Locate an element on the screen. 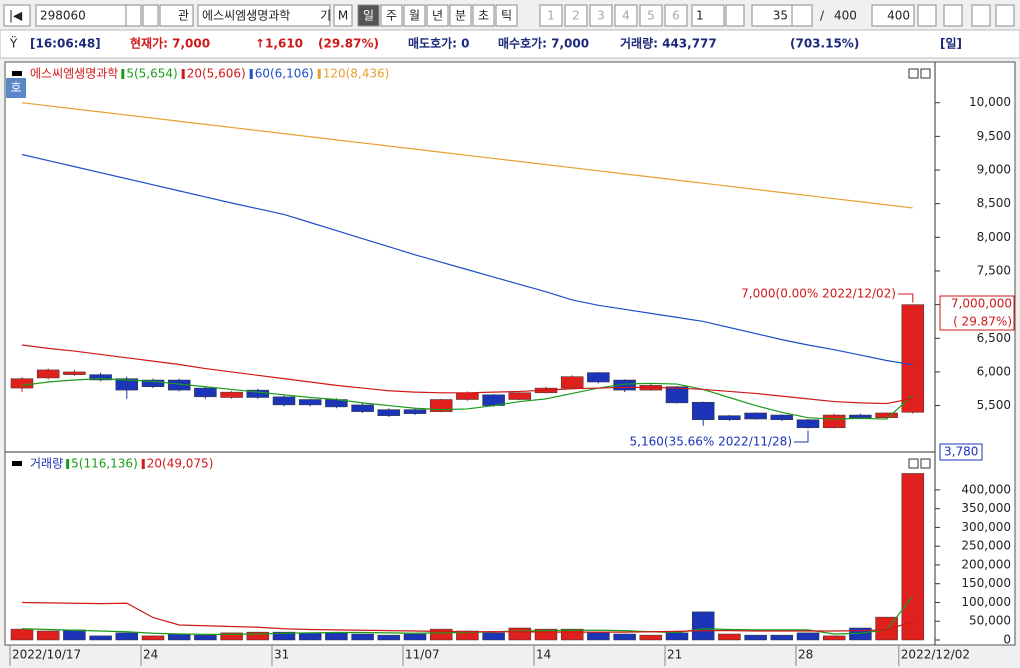 The image size is (1020, 668). interval-box is located at coordinates (708, 15).